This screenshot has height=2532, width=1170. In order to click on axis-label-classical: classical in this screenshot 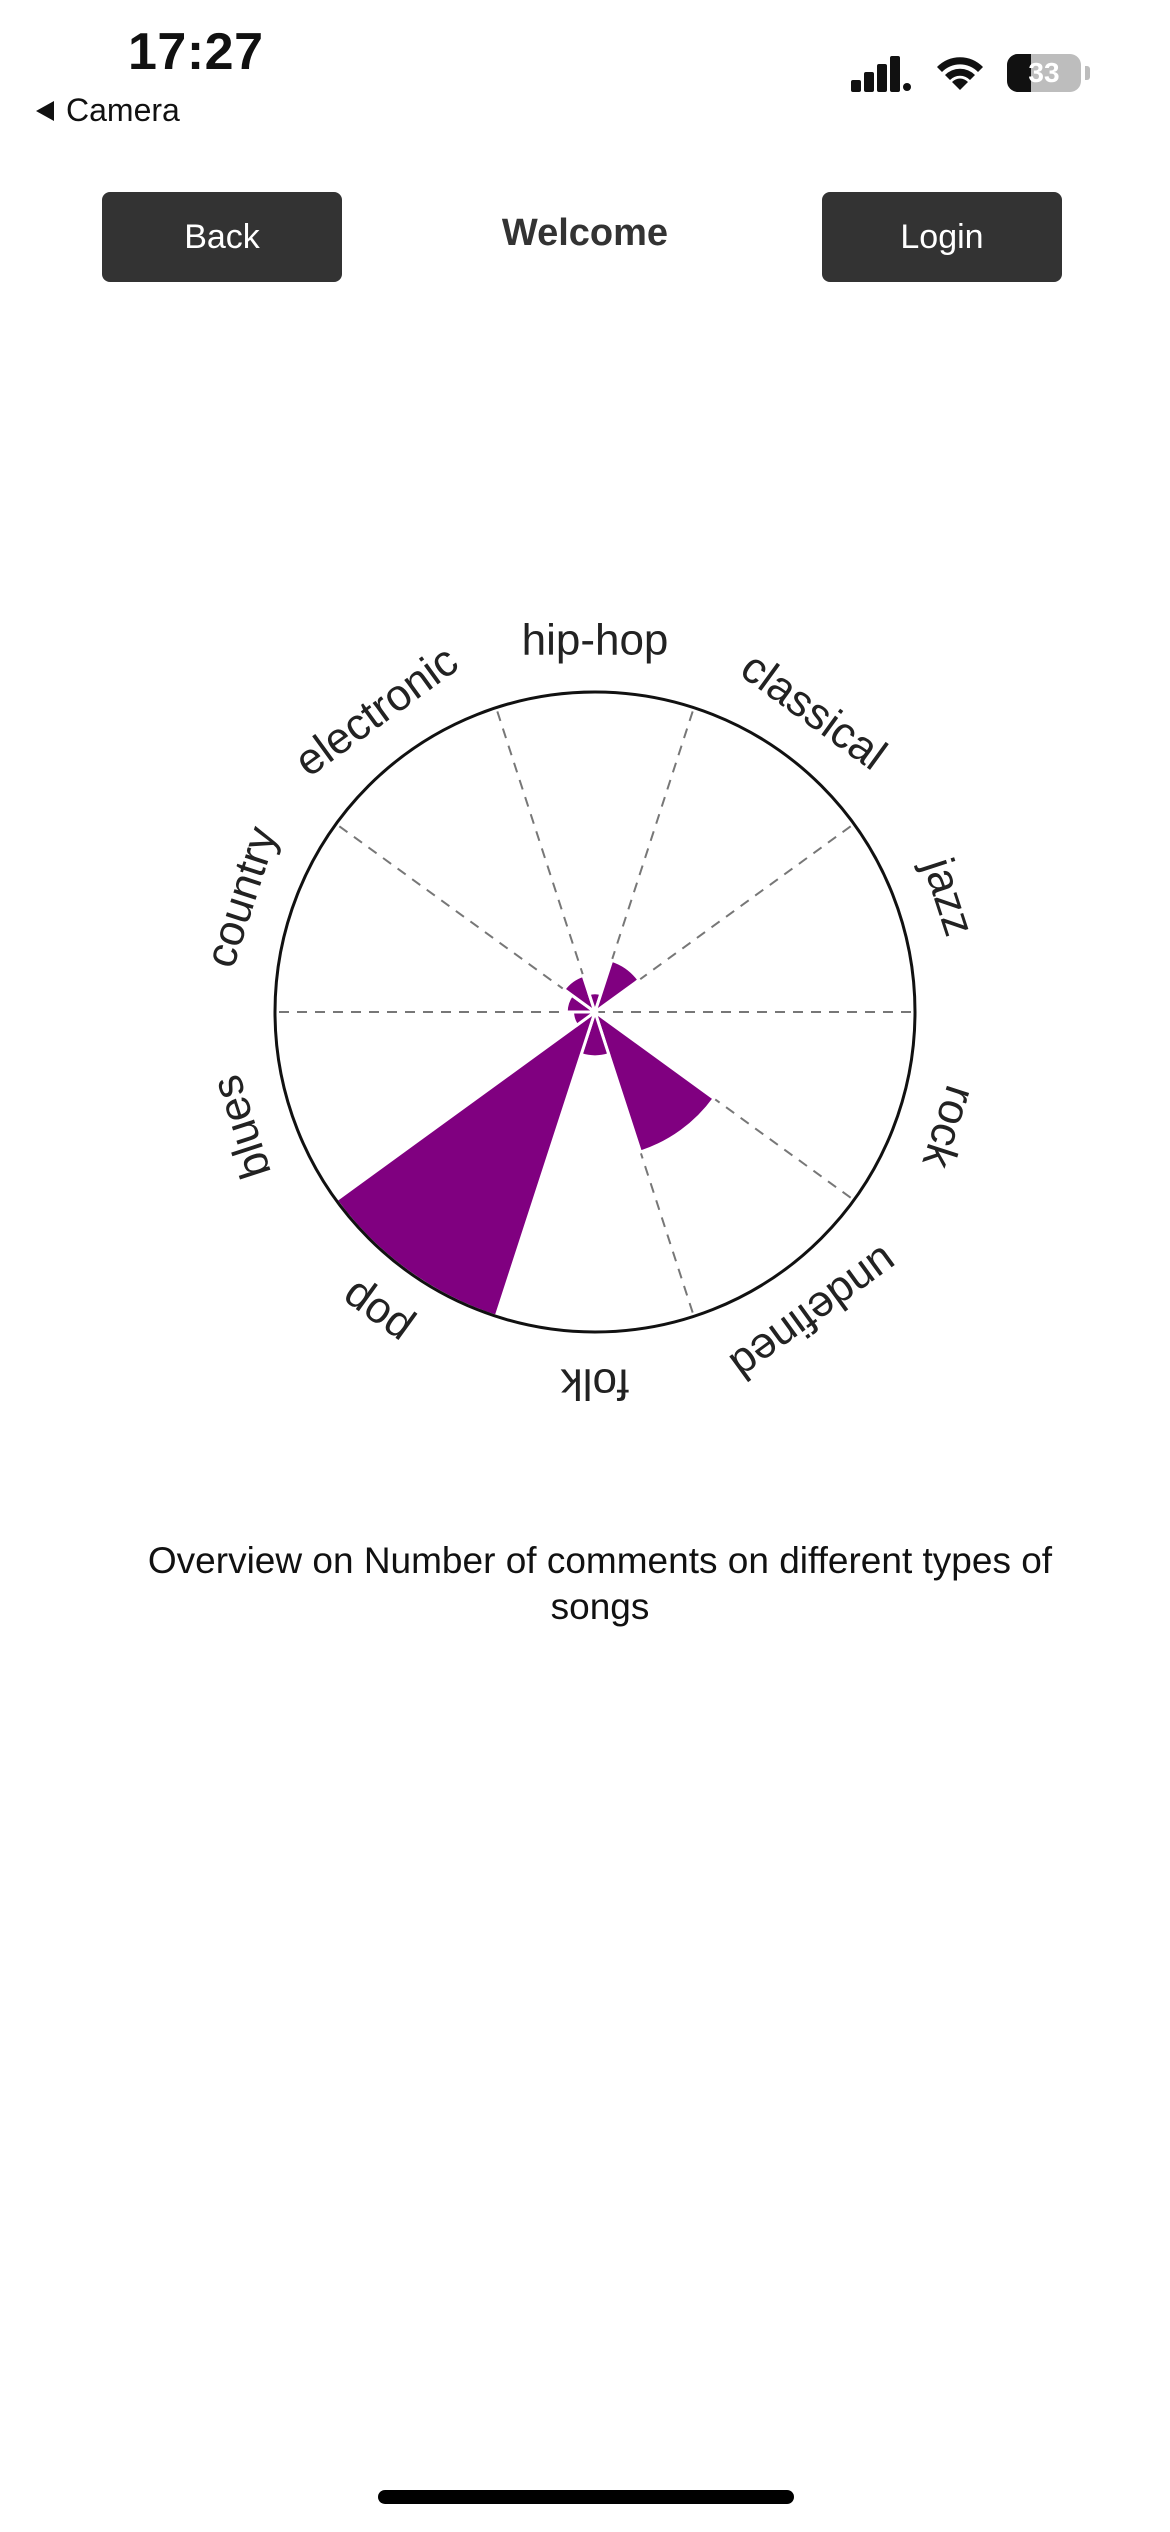, I will do `click(813, 710)`.